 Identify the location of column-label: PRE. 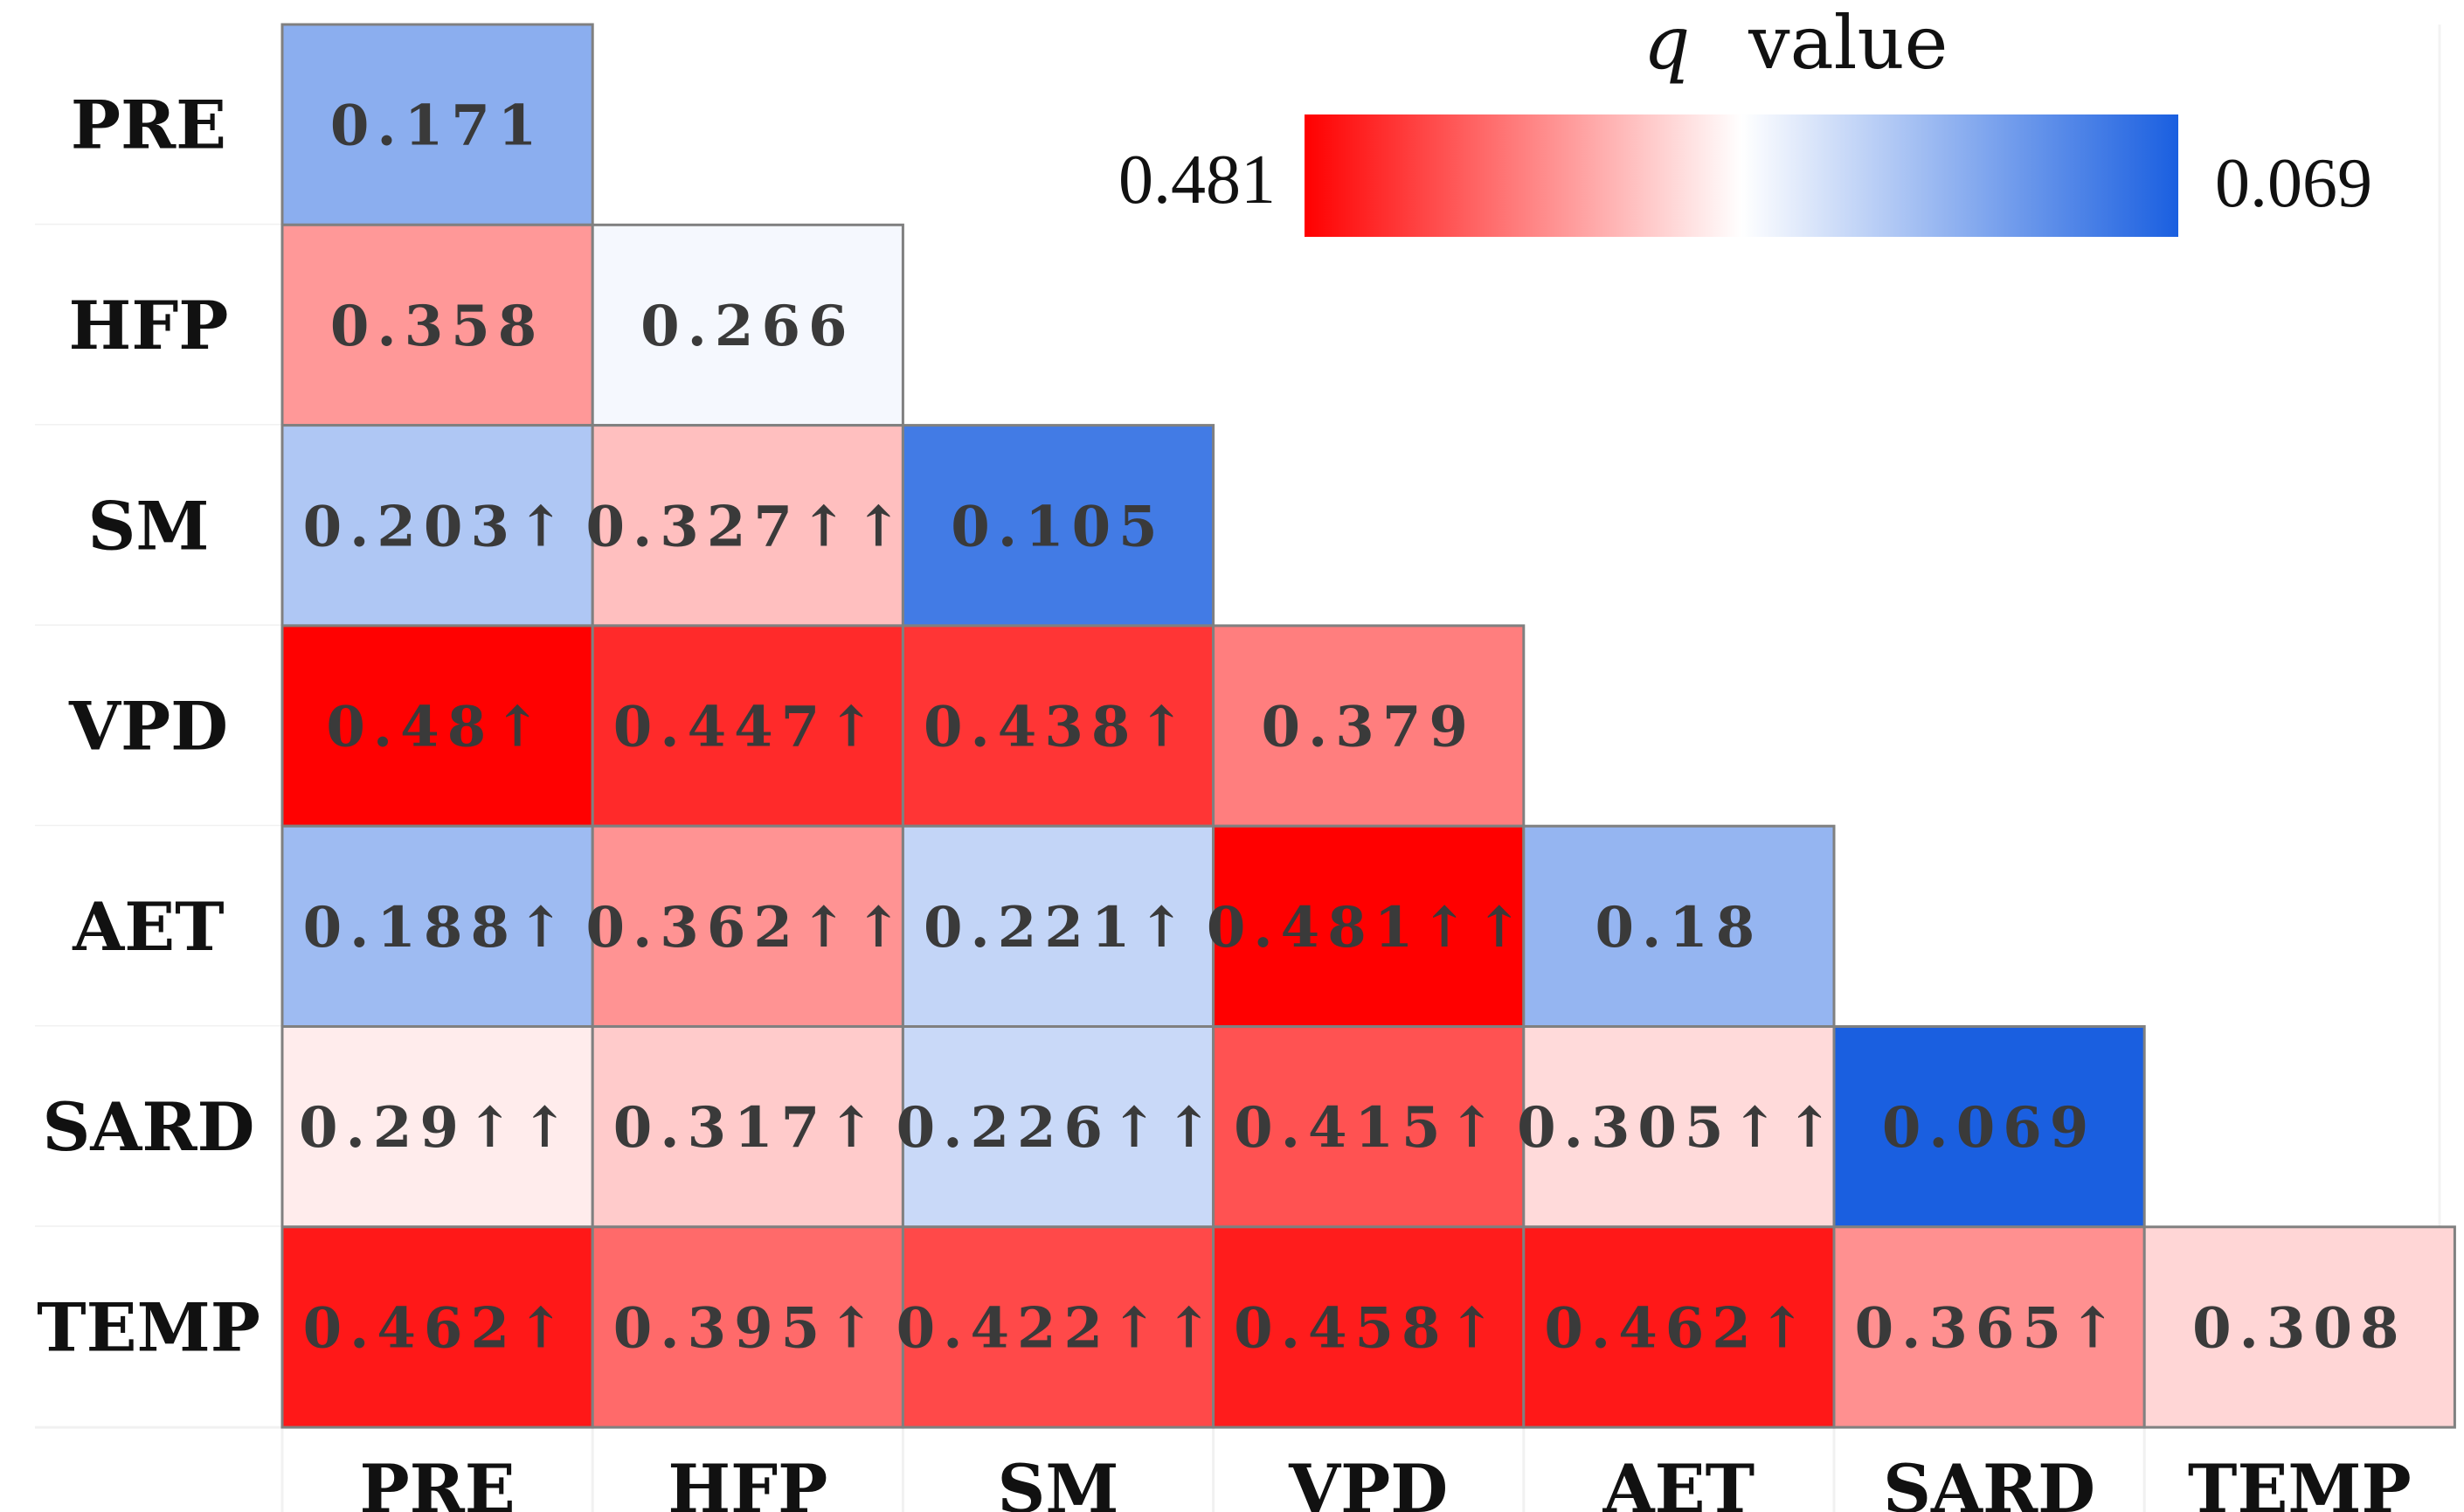
(437, 1481).